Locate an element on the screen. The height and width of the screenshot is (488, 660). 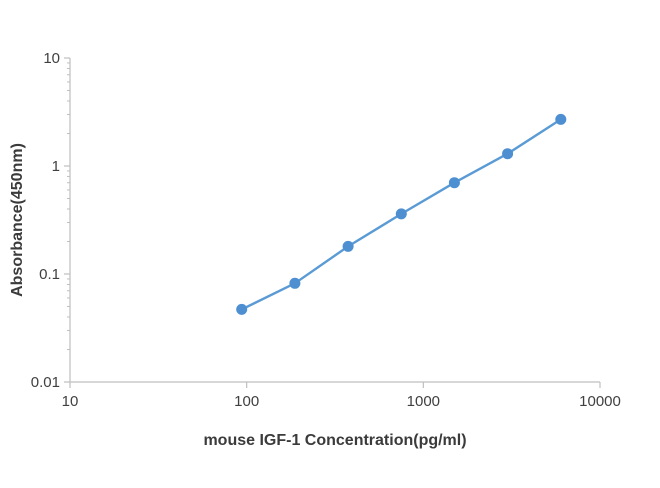
x-tick-label: 10000 is located at coordinates (600, 401).